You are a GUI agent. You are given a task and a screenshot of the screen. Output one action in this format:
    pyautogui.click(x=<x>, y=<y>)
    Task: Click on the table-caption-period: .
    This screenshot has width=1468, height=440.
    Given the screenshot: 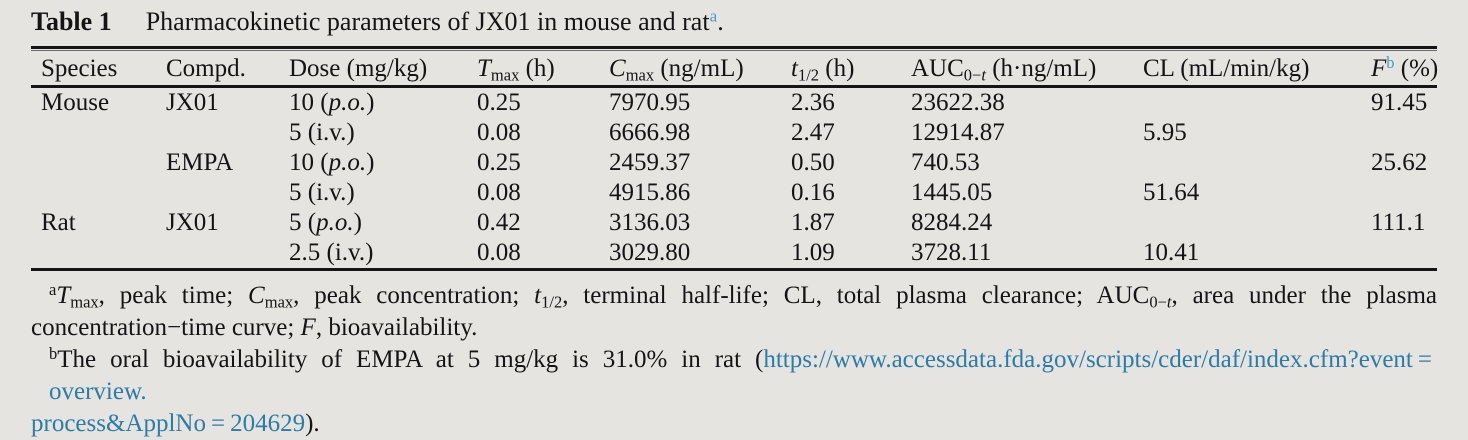 What is the action you would take?
    pyautogui.click(x=720, y=21)
    